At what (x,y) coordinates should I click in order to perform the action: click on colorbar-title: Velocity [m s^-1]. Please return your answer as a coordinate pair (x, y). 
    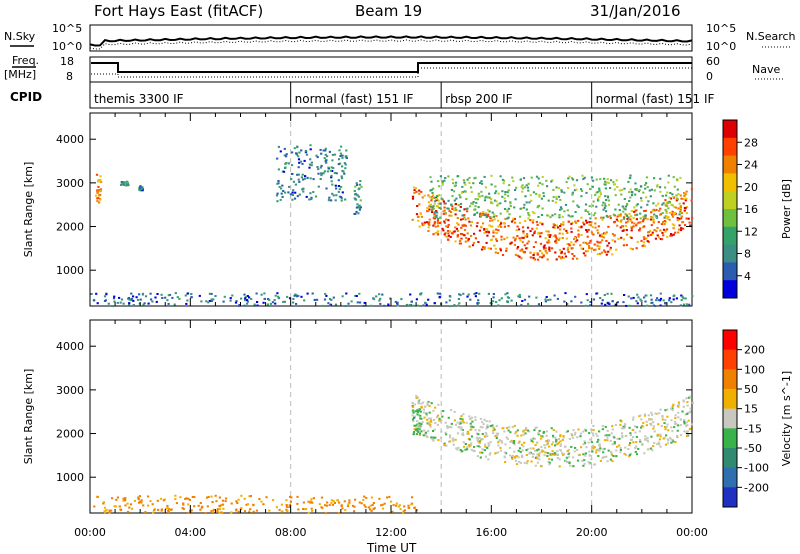
    Looking at the image, I should click on (786, 418).